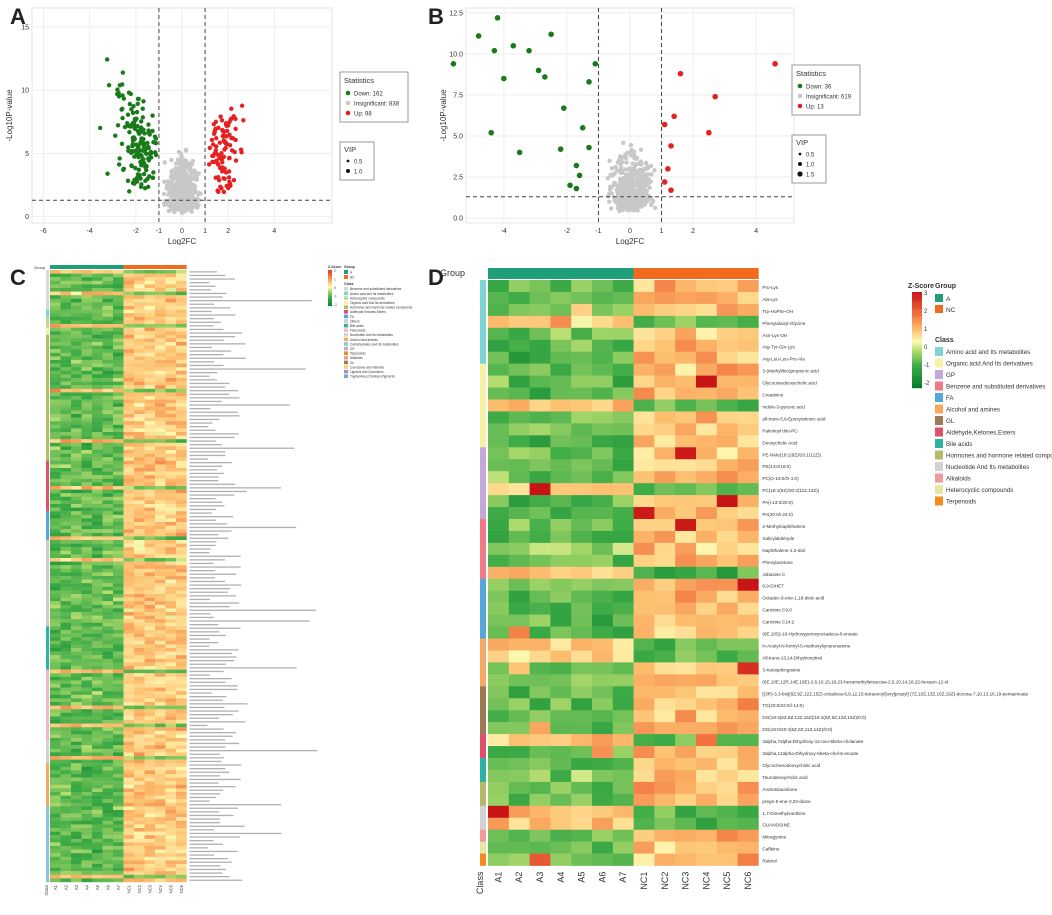 The width and height of the screenshot is (1052, 915). What do you see at coordinates (97, 267) in the screenshot?
I see `group-bar-cell` at bounding box center [97, 267].